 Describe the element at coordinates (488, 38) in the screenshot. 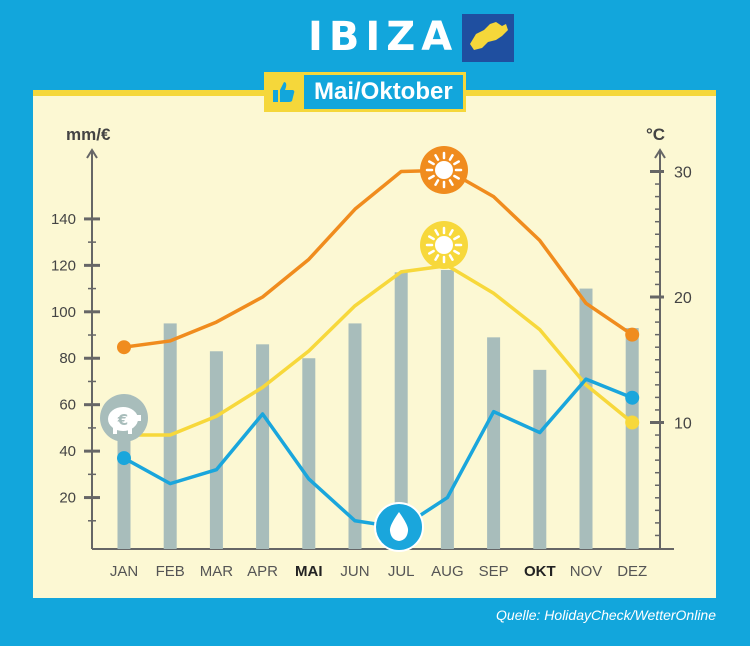

I see `ibiza-flag-icon` at that location.